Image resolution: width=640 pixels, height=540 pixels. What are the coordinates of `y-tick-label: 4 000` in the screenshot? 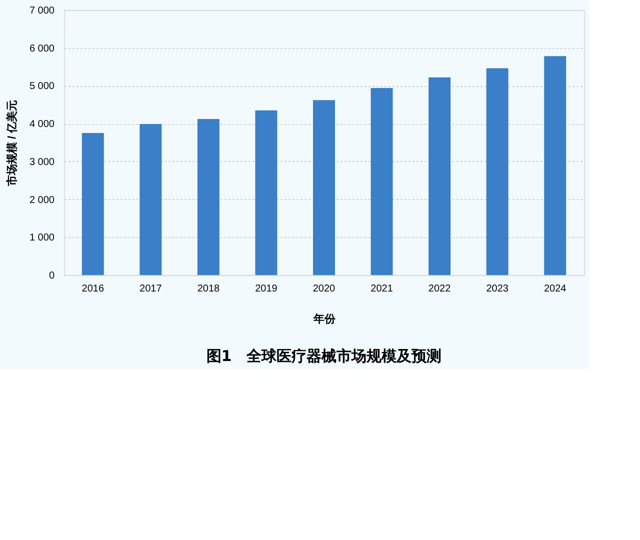 It's located at (42, 124).